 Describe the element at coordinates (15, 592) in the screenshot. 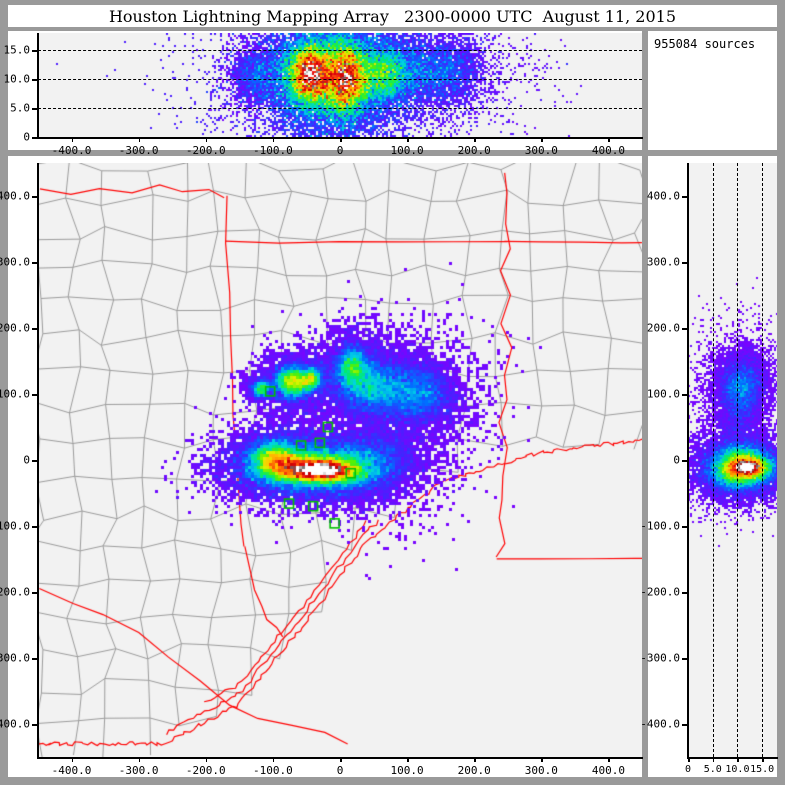

I see `map-yaxis-label: -200.0` at that location.